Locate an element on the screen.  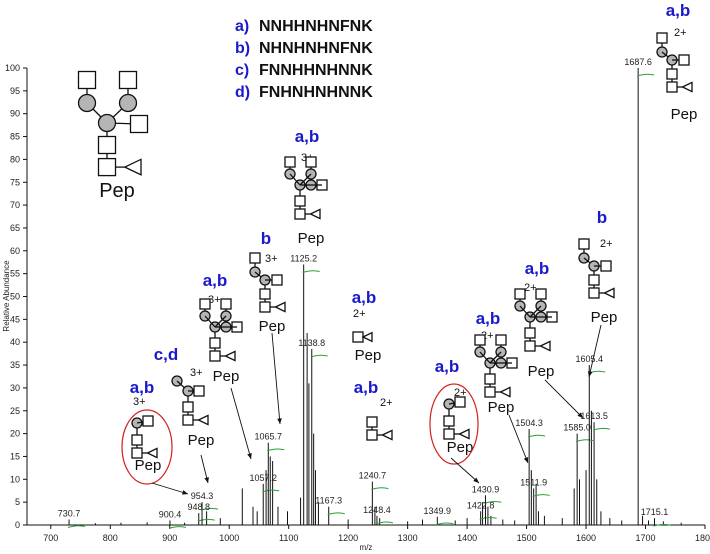
y-tick-label: 15 is located at coordinates (15, 456).